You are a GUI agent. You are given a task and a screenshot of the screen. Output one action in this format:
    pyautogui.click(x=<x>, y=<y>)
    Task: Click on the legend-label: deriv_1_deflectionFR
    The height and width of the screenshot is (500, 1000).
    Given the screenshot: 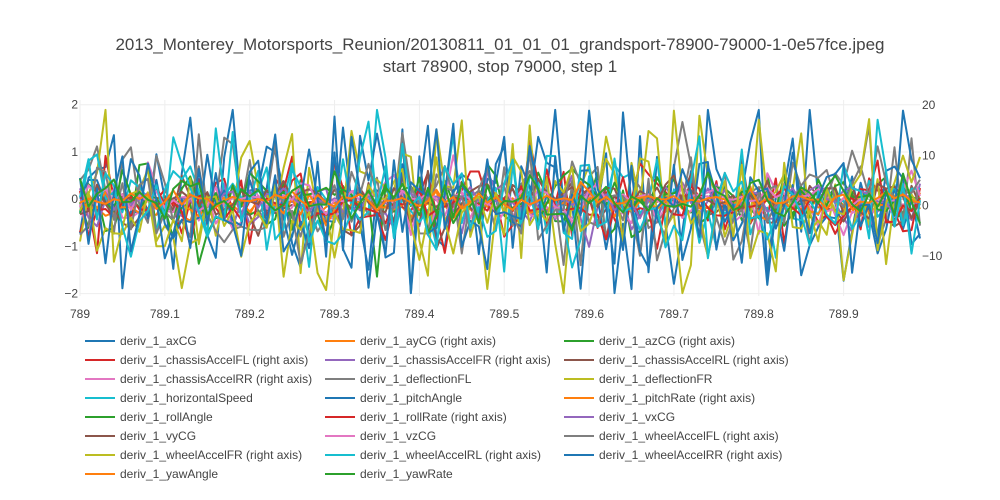 What is the action you would take?
    pyautogui.click(x=656, y=379)
    